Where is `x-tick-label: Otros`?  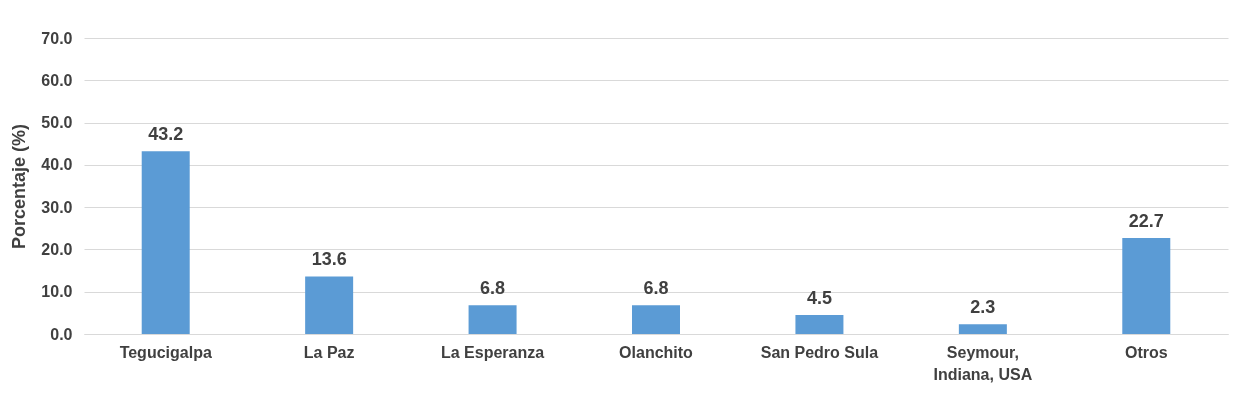 x-tick-label: Otros is located at coordinates (1146, 352).